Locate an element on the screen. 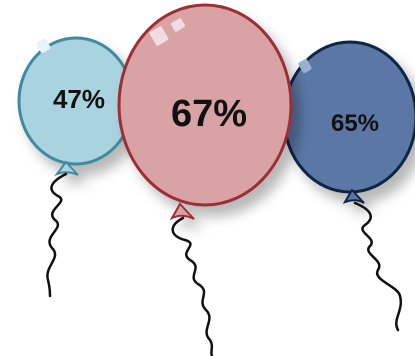 The height and width of the screenshot is (356, 415). balloon-teal-highlight is located at coordinates (43, 45).